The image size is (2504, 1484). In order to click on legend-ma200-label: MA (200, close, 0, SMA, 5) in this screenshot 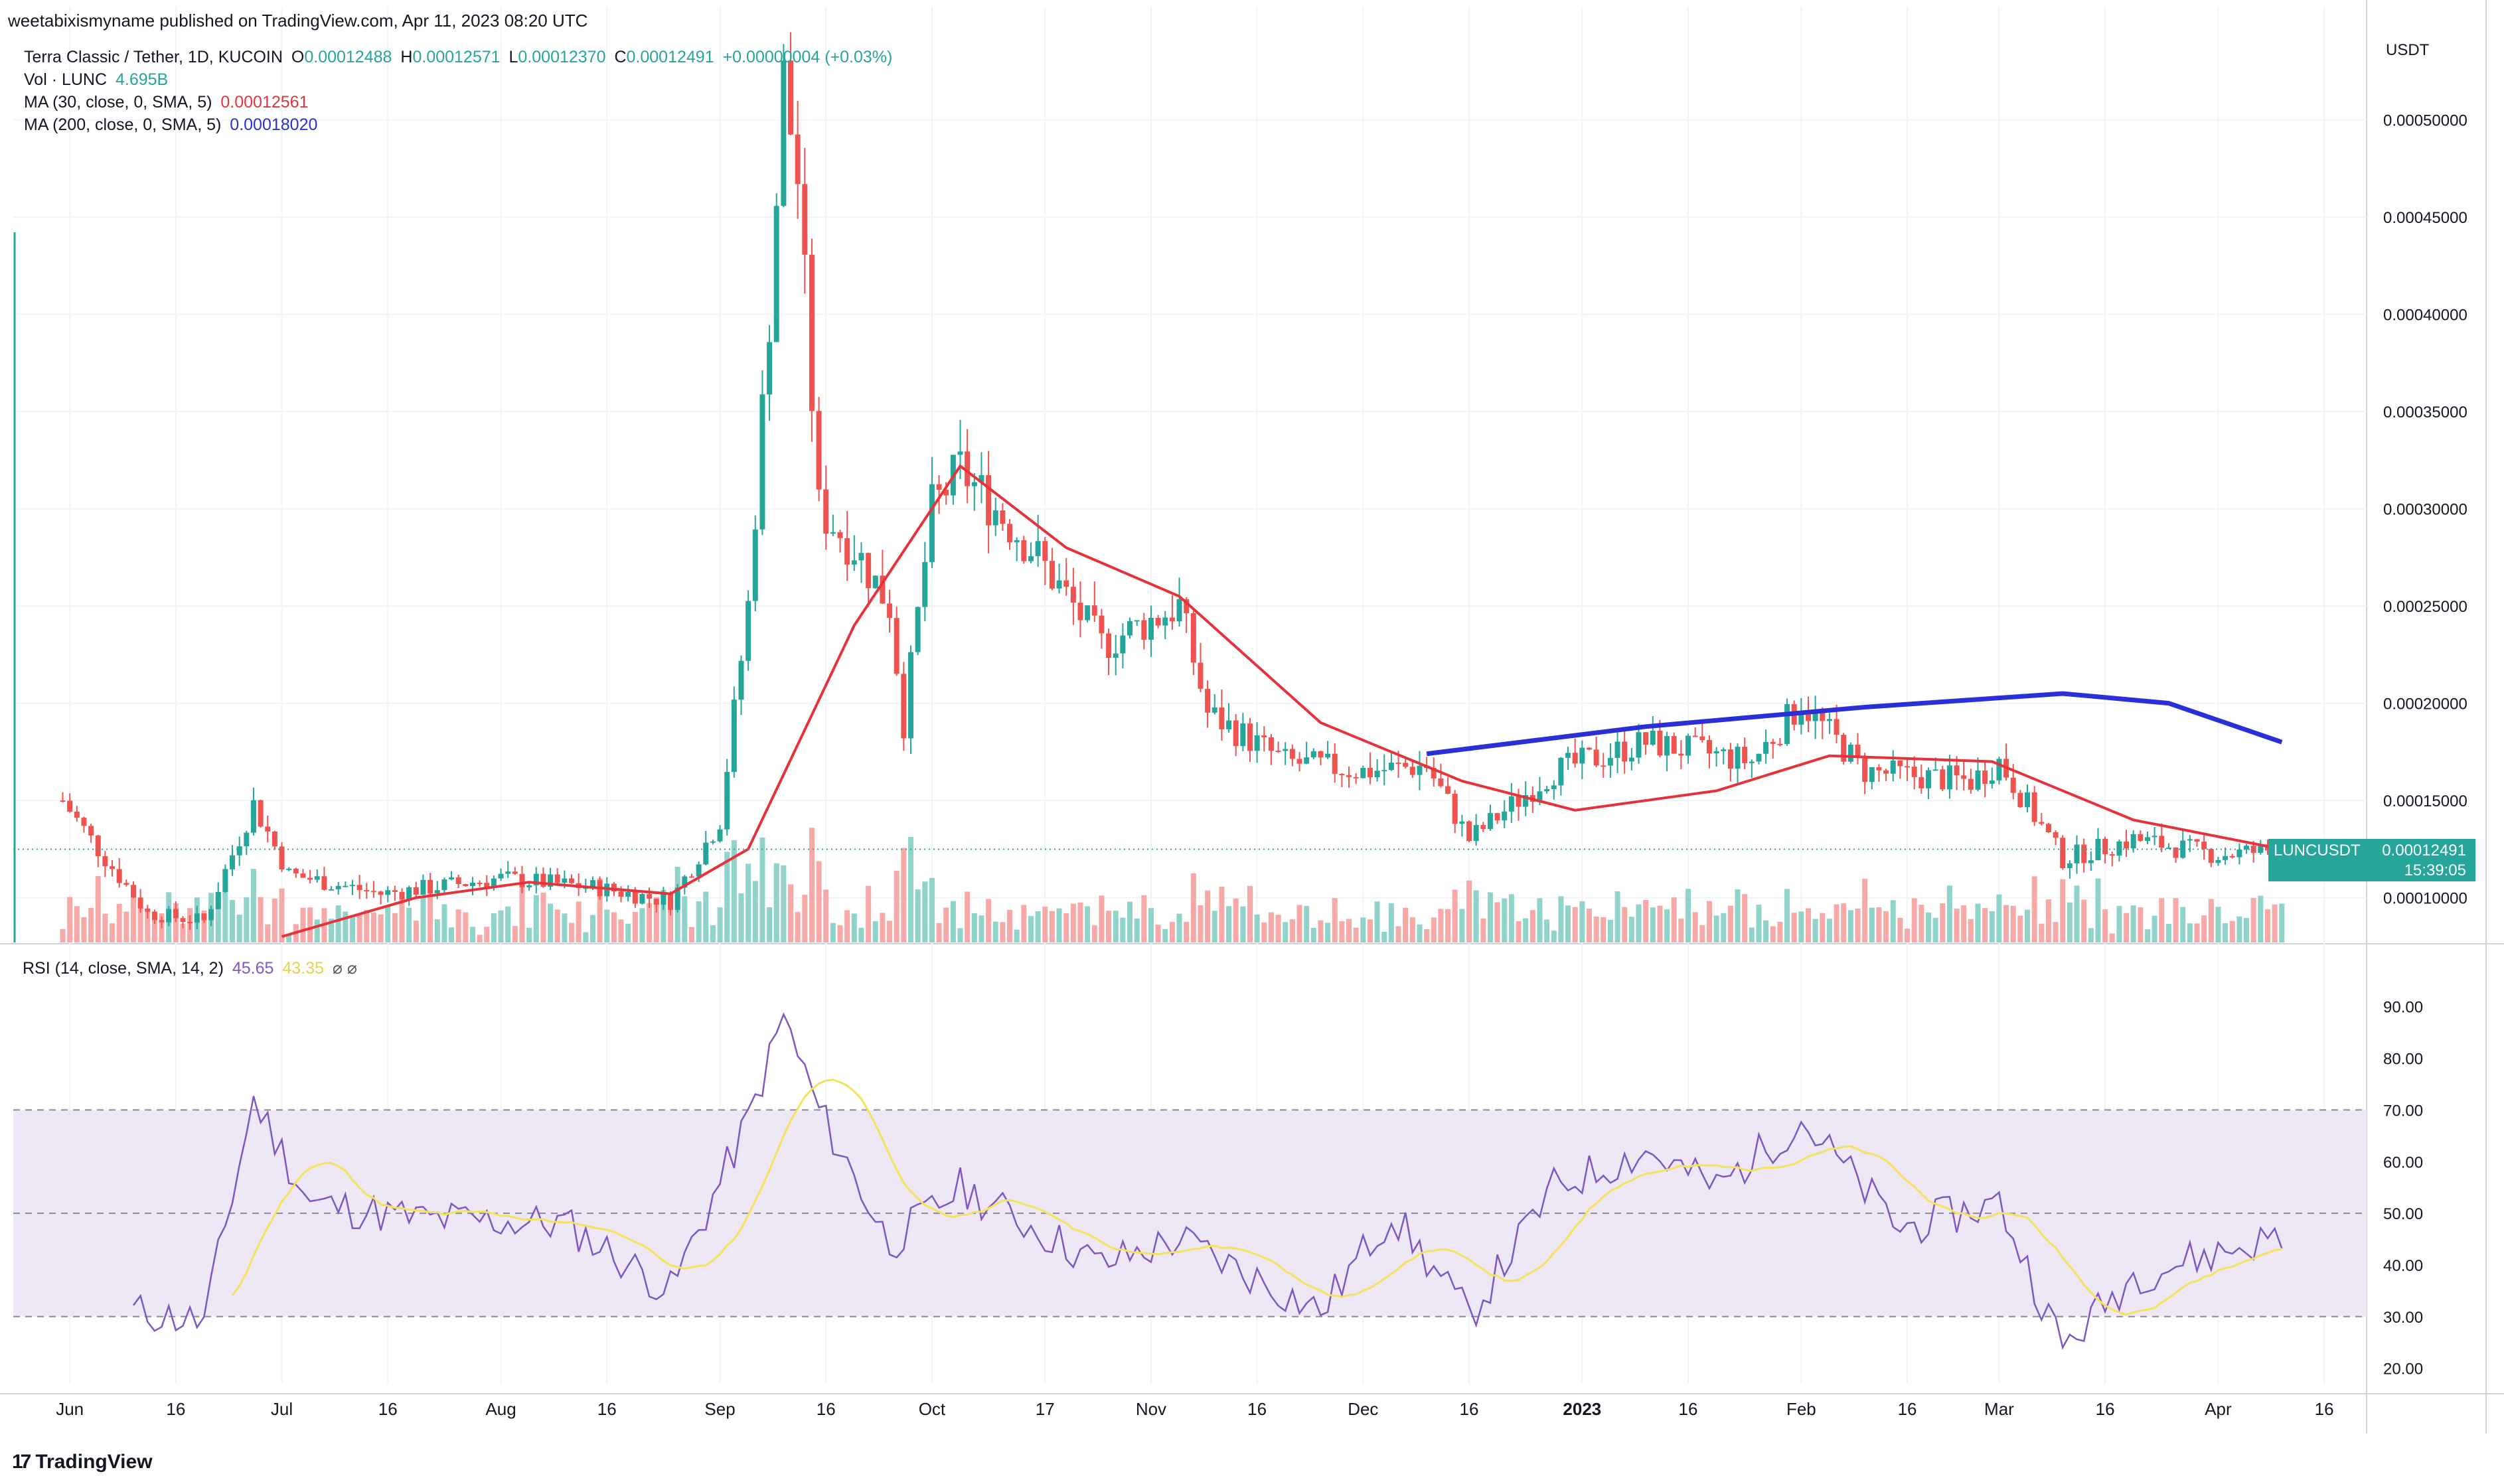, I will do `click(123, 124)`.